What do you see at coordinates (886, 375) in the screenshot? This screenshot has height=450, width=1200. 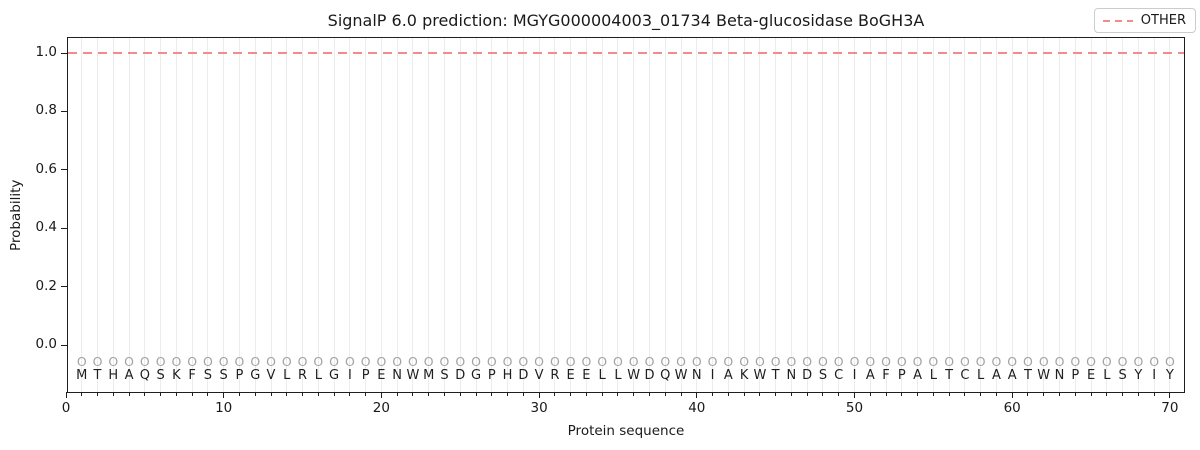 I see `sequence-residue: F` at bounding box center [886, 375].